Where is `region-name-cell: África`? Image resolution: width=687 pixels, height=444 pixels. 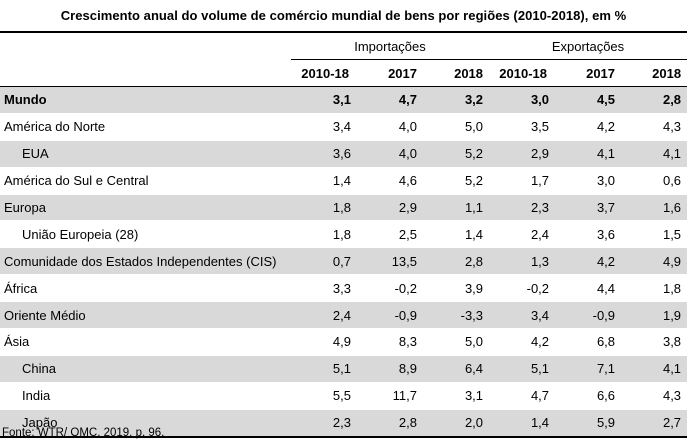
region-name-cell: África is located at coordinates (145, 288).